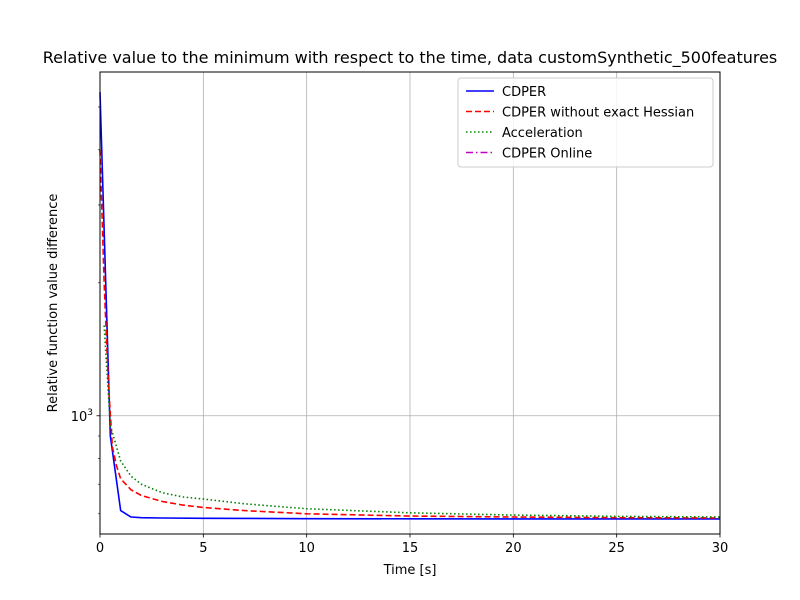 This screenshot has width=800, height=600. I want to click on x-tick-label: 20, so click(513, 548).